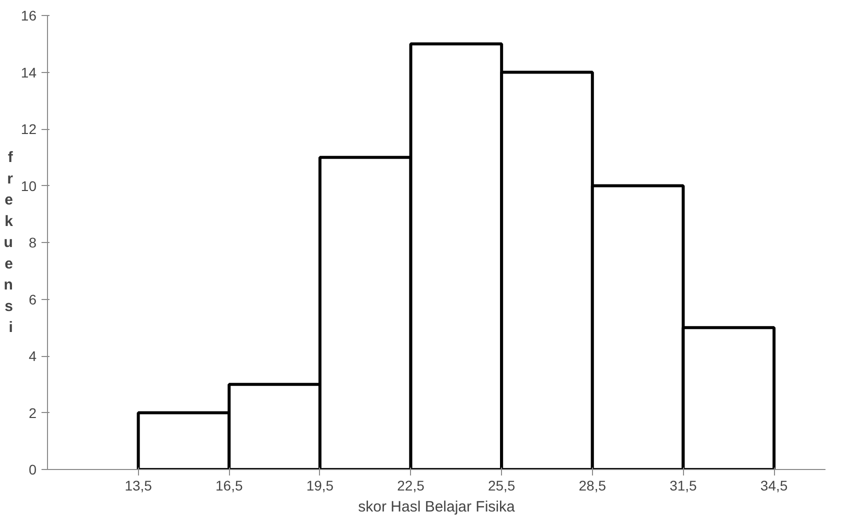 The image size is (841, 524). I want to click on x-tick-label: 16,5, so click(229, 486).